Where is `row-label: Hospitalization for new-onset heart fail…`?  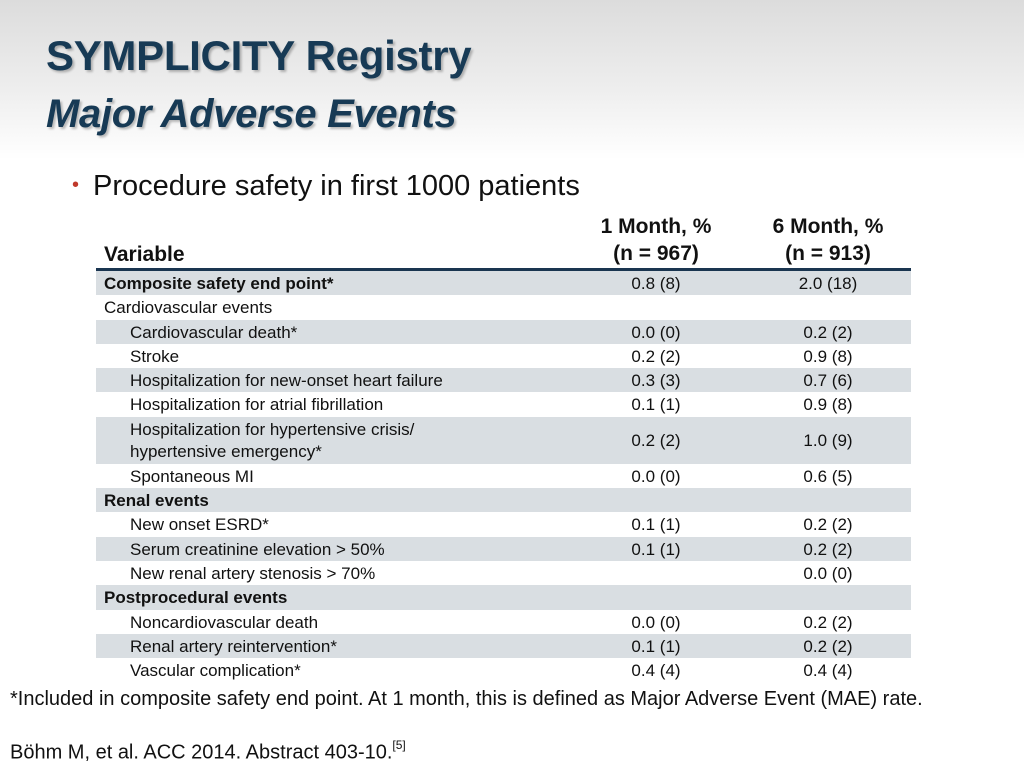
row-label: Hospitalization for new-onset heart fail… is located at coordinates (286, 381).